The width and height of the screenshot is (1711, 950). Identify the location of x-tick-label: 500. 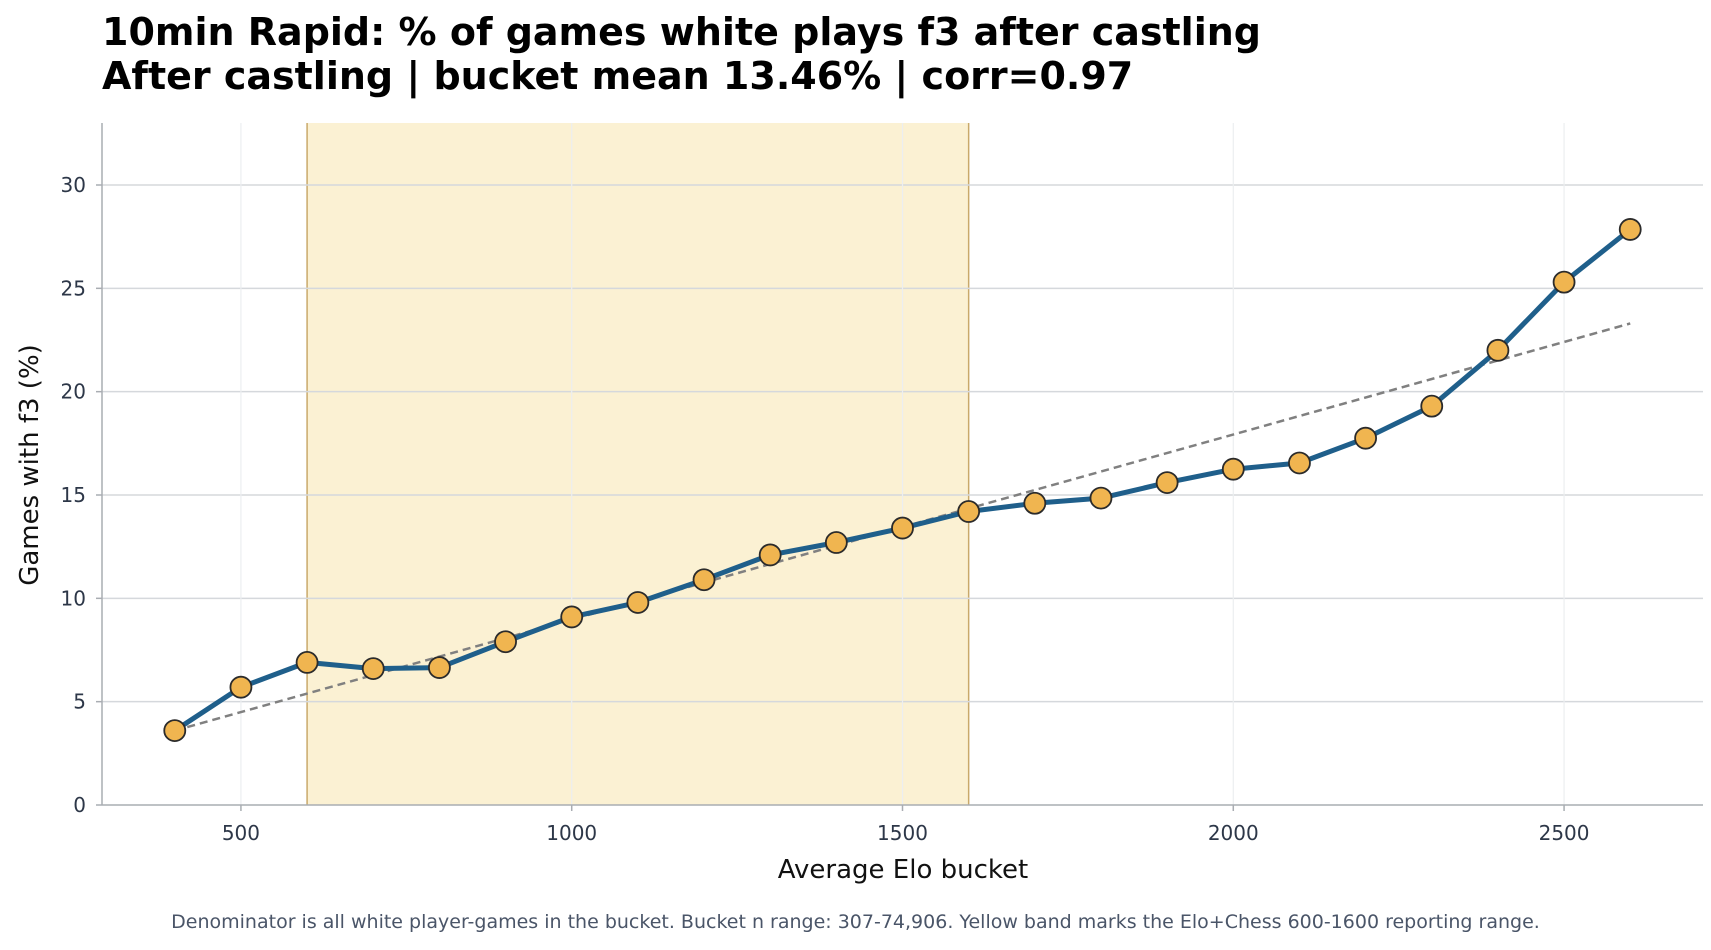
(241, 833).